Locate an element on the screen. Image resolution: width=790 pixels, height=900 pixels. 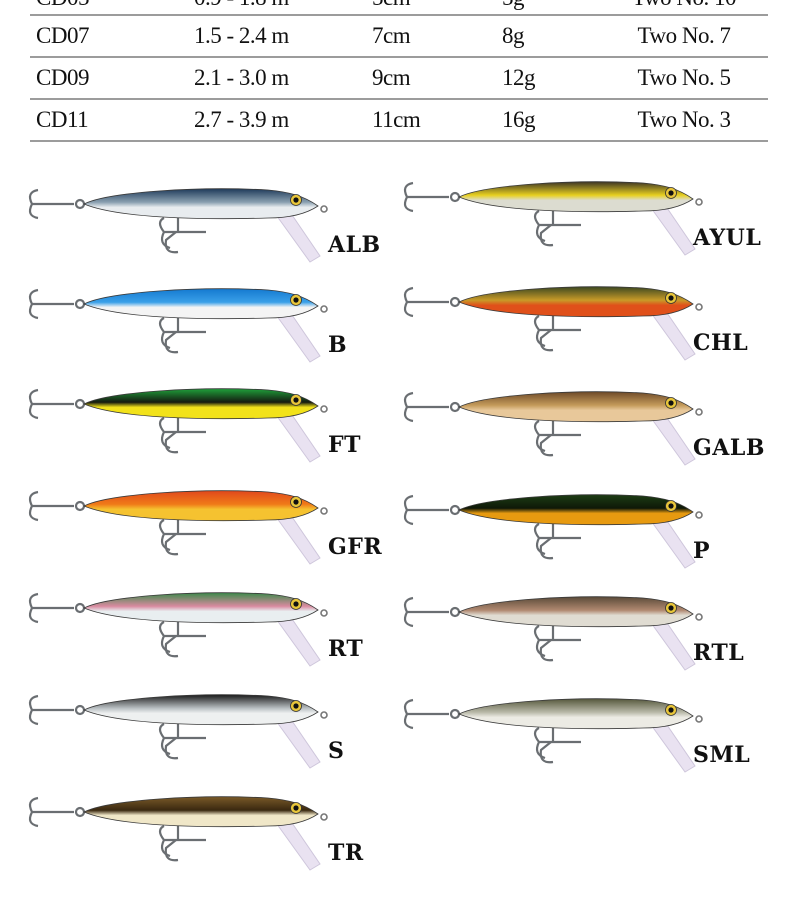
weight-cell: 5g is located at coordinates (551, 8).